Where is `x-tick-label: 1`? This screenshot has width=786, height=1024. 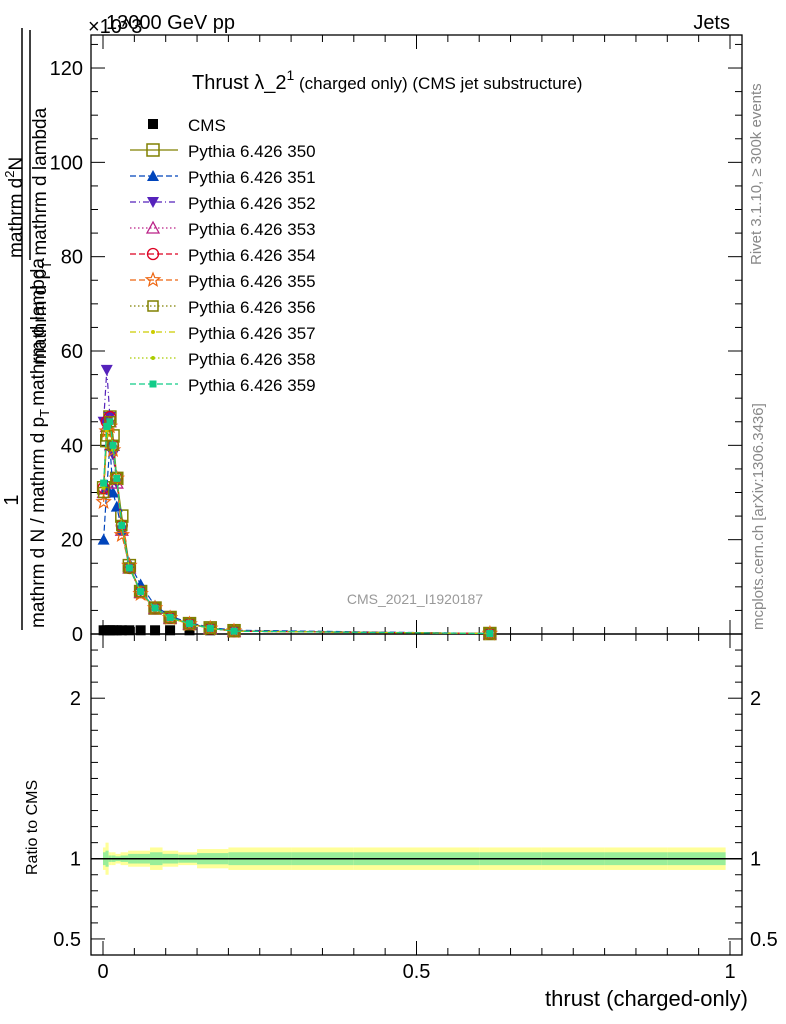 x-tick-label: 1 is located at coordinates (729, 972).